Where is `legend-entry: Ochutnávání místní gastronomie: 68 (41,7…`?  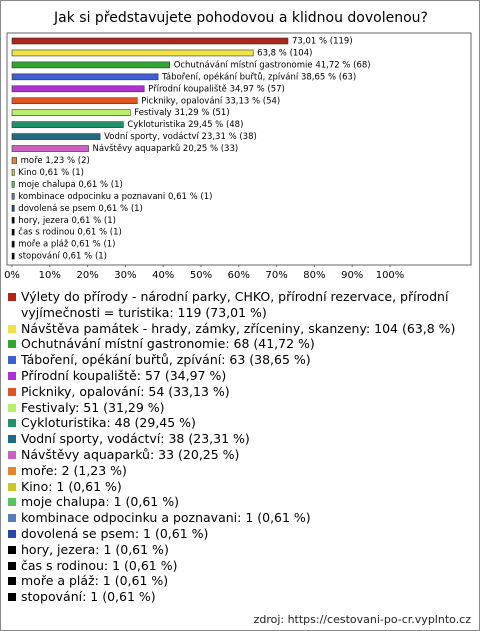
legend-entry: Ochutnávání místní gastronomie: 68 (41,7… is located at coordinates (238, 344).